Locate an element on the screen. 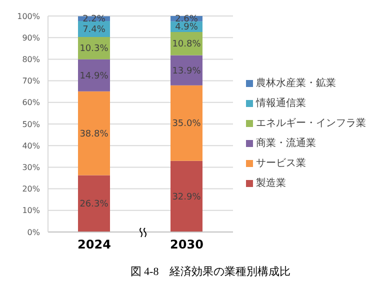  legend-label: 情報通信業 is located at coordinates (281, 103).